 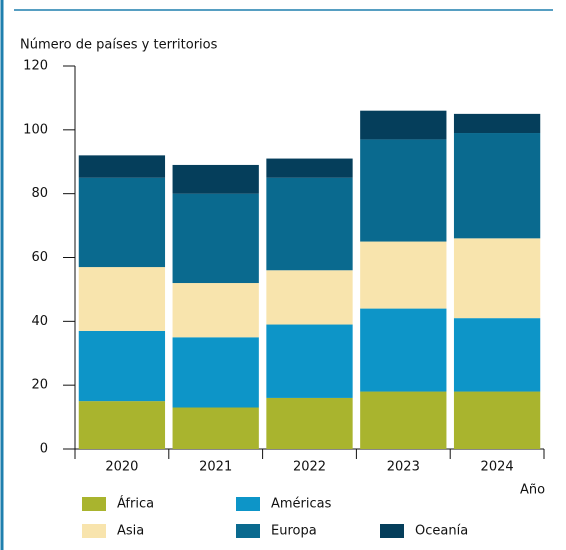 I want to click on legend-label: Oceanía, so click(x=441, y=531).